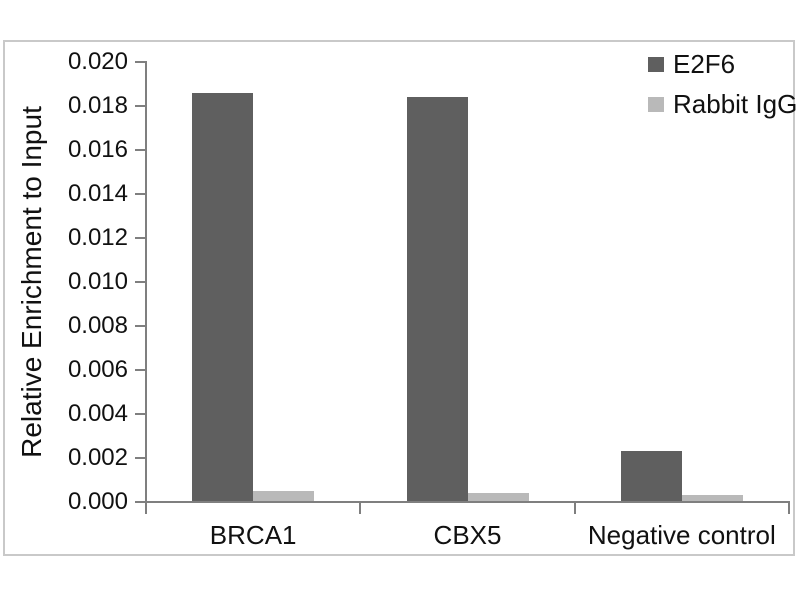 The image size is (800, 600). I want to click on y-tick-label: 0.016, so click(97, 149).